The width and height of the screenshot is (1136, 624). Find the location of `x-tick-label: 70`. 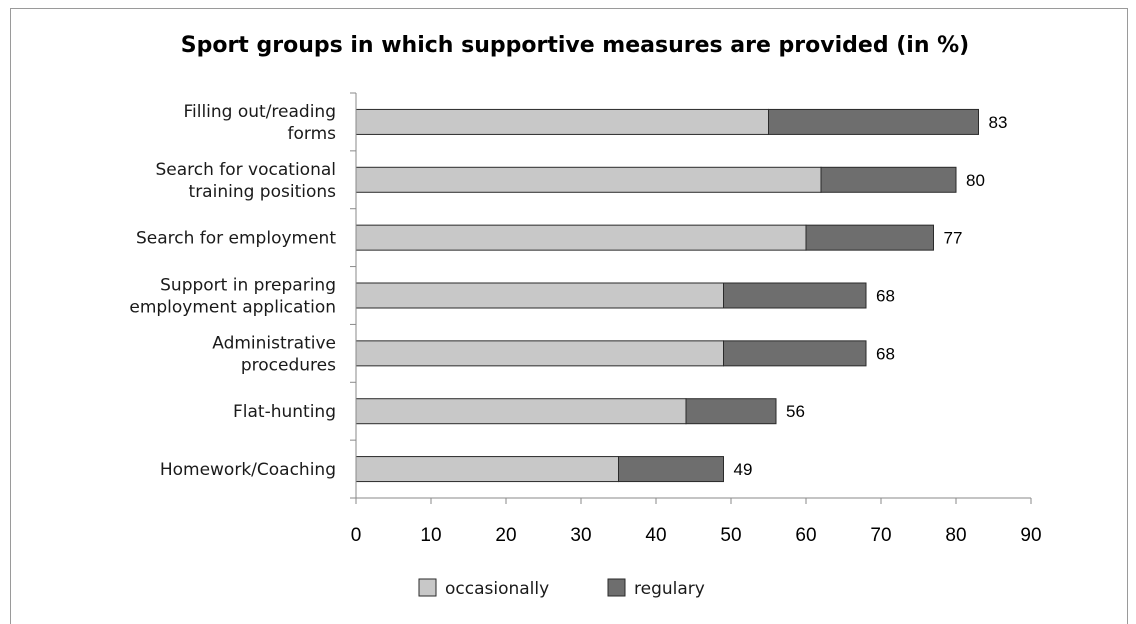

x-tick-label: 70 is located at coordinates (880, 535).